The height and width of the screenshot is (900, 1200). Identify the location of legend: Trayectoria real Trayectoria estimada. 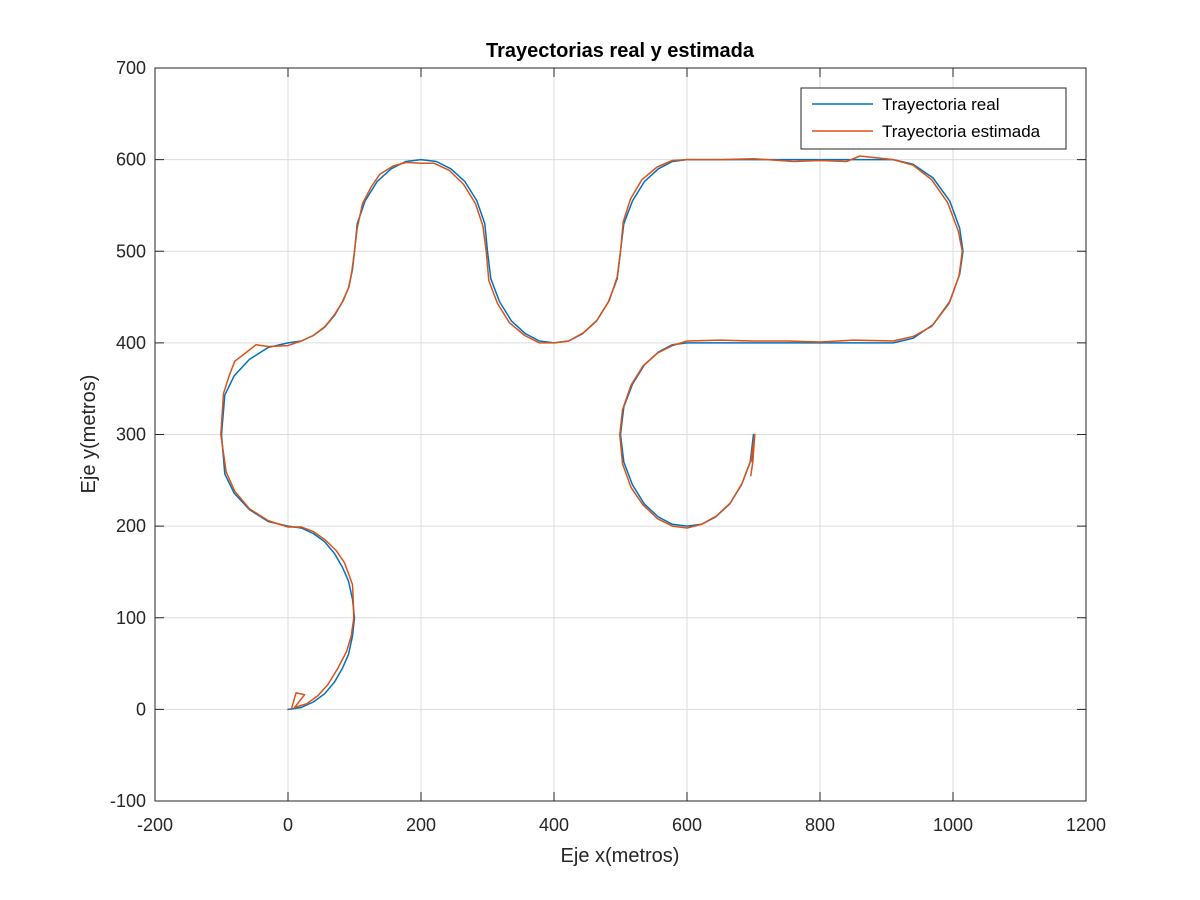
(933, 118).